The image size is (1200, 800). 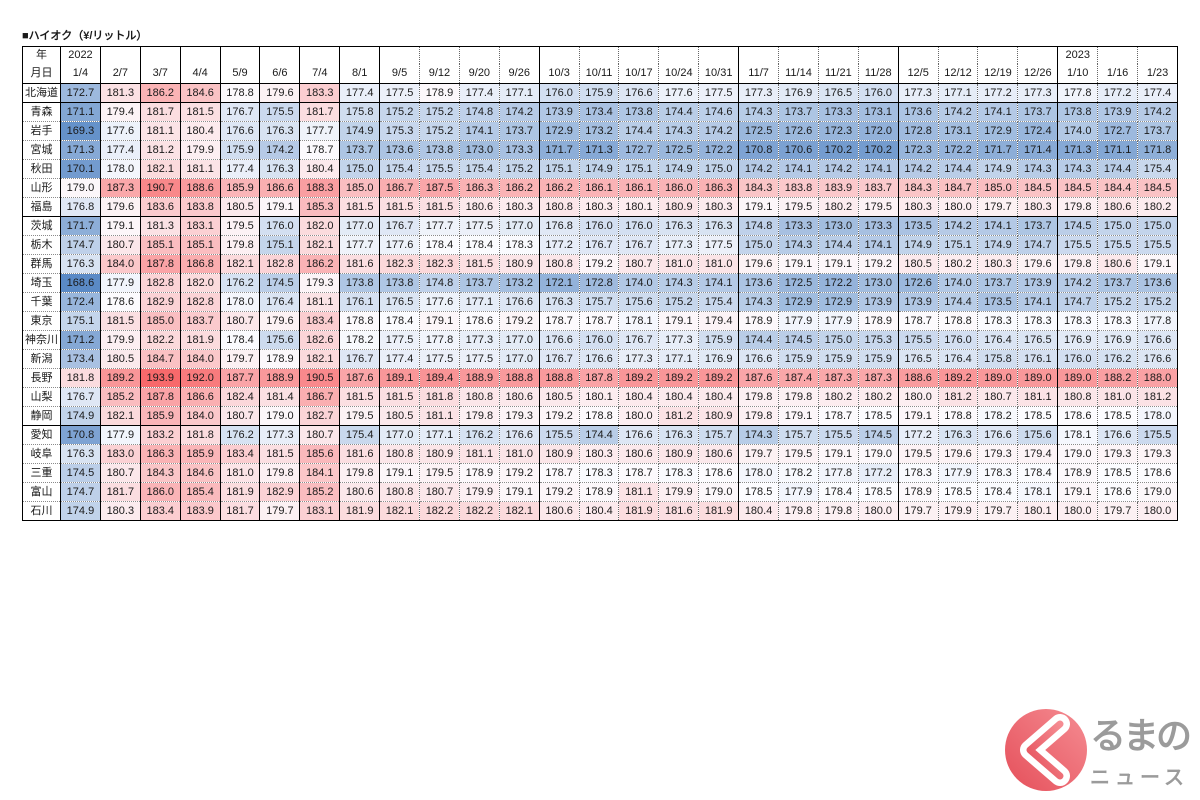 What do you see at coordinates (998, 378) in the screenshot?
I see `price-cell: 189.0` at bounding box center [998, 378].